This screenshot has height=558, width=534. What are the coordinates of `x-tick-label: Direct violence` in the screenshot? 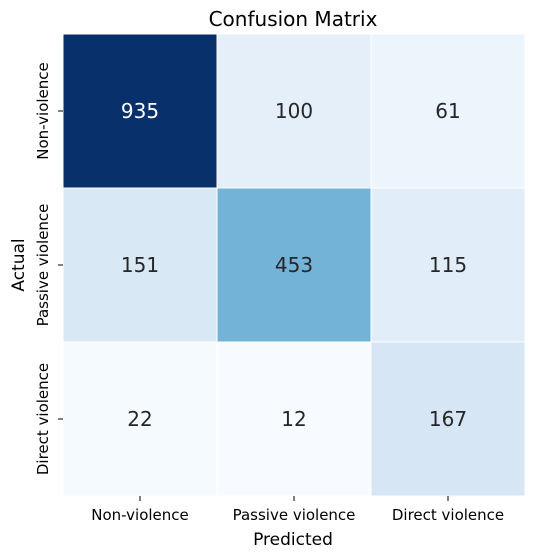 It's located at (448, 515).